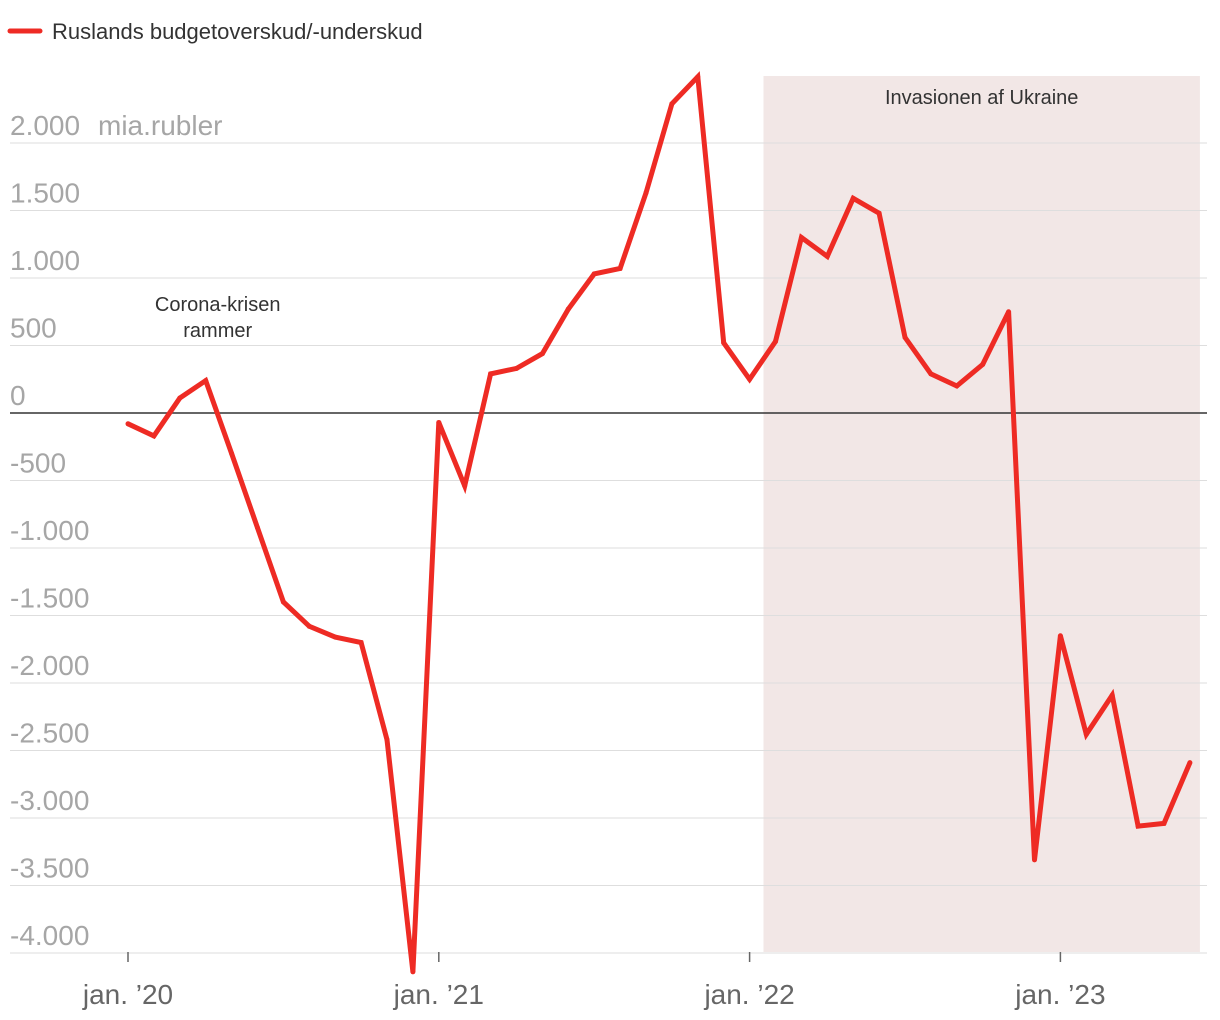  I want to click on y-tick-label: -3.500, so click(49, 868).